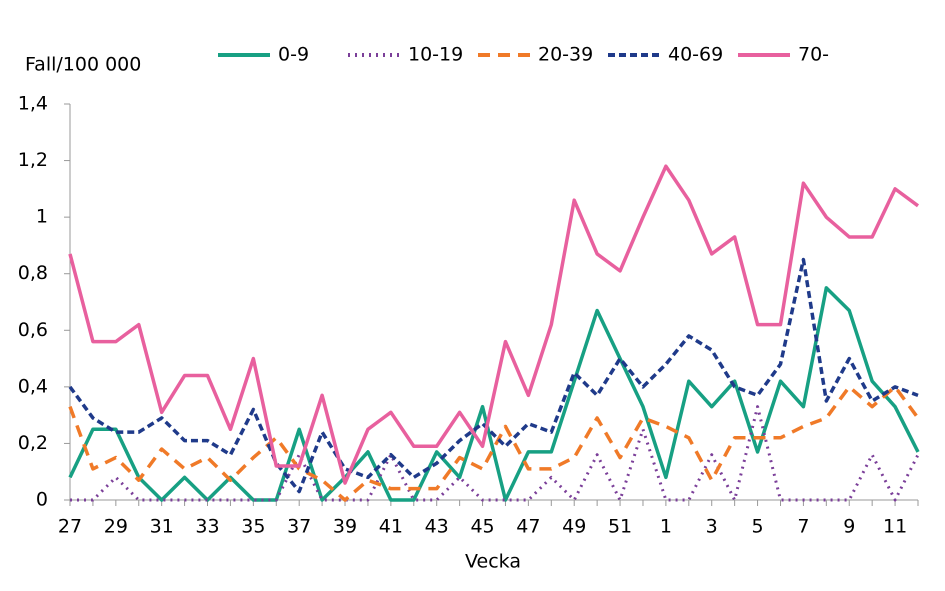 Image resolution: width=945 pixels, height=591 pixels. What do you see at coordinates (70, 527) in the screenshot?
I see `x-tick-label: 27` at bounding box center [70, 527].